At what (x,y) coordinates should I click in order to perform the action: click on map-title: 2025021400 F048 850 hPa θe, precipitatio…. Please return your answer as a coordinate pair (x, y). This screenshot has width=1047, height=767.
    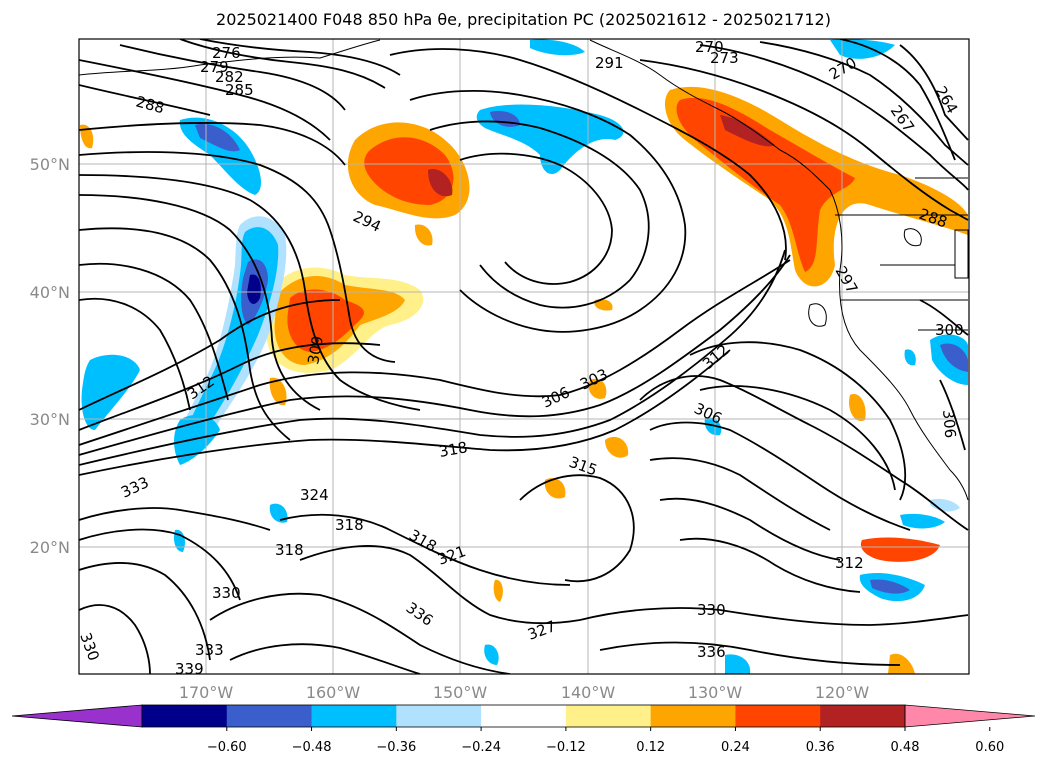
    Looking at the image, I should click on (523, 19).